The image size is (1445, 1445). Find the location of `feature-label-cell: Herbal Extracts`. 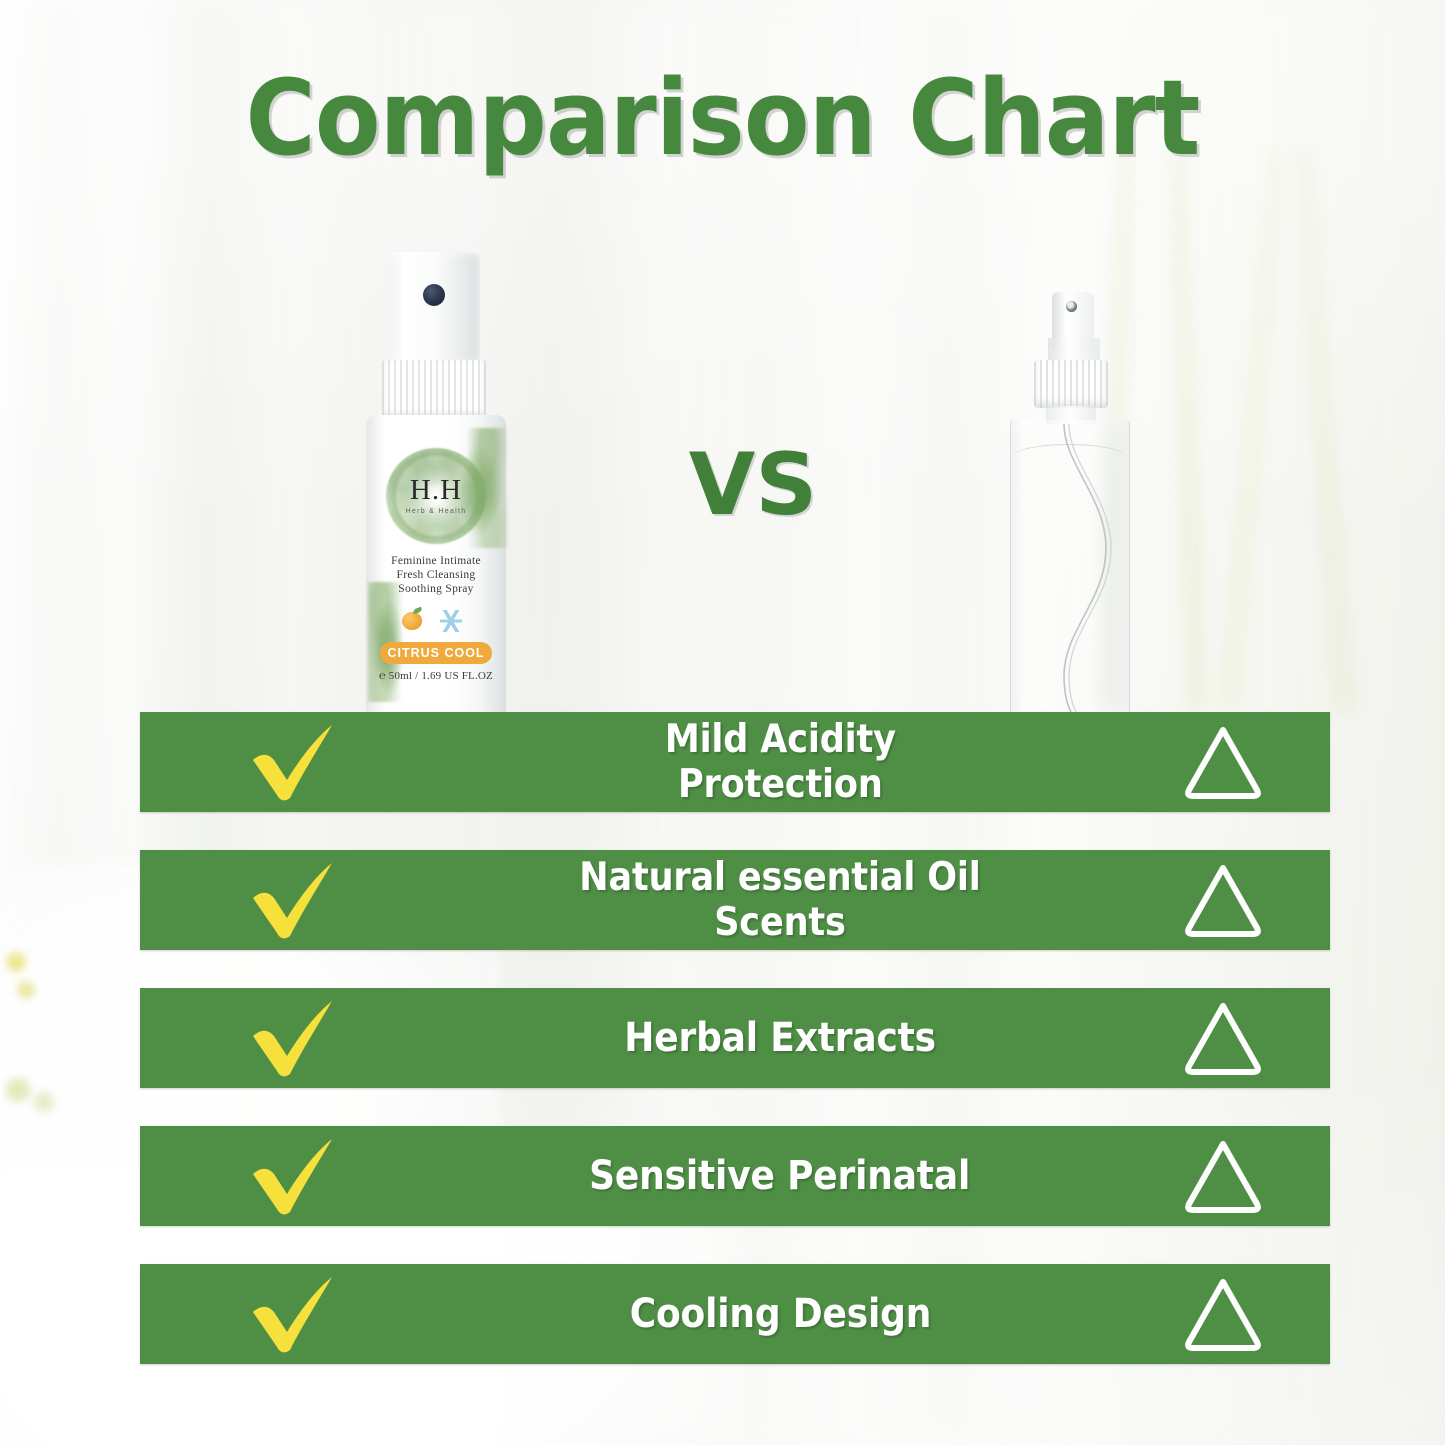

feature-label-cell: Herbal Extracts is located at coordinates (780, 1038).